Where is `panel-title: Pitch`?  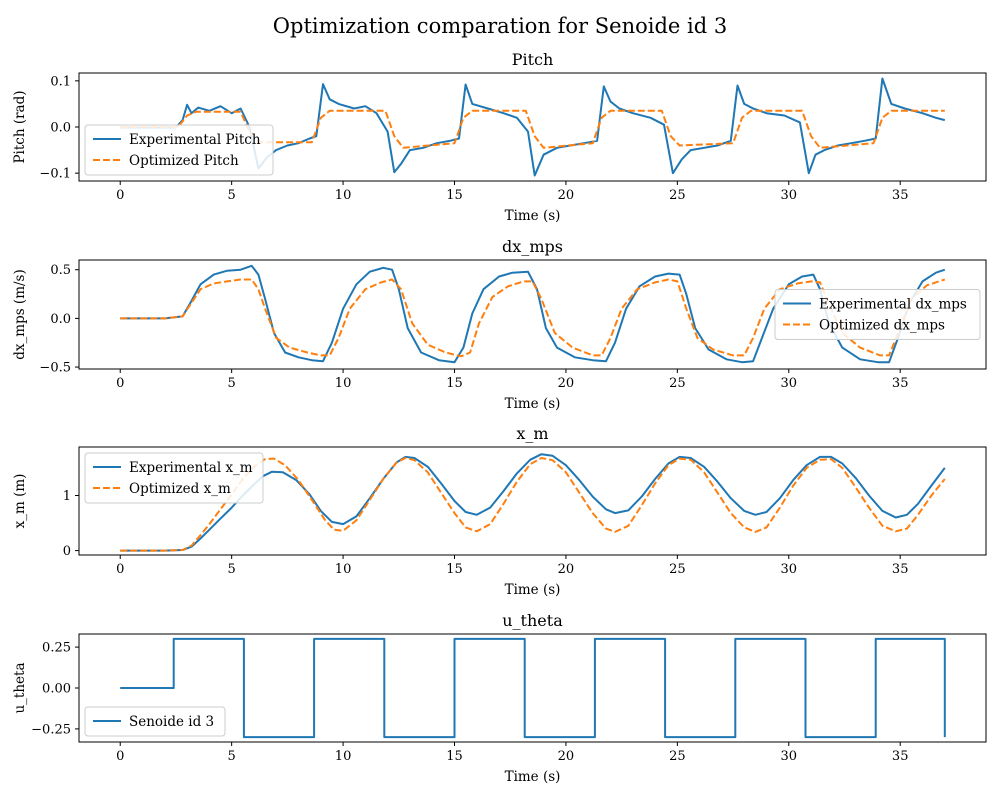 panel-title: Pitch is located at coordinates (533, 59).